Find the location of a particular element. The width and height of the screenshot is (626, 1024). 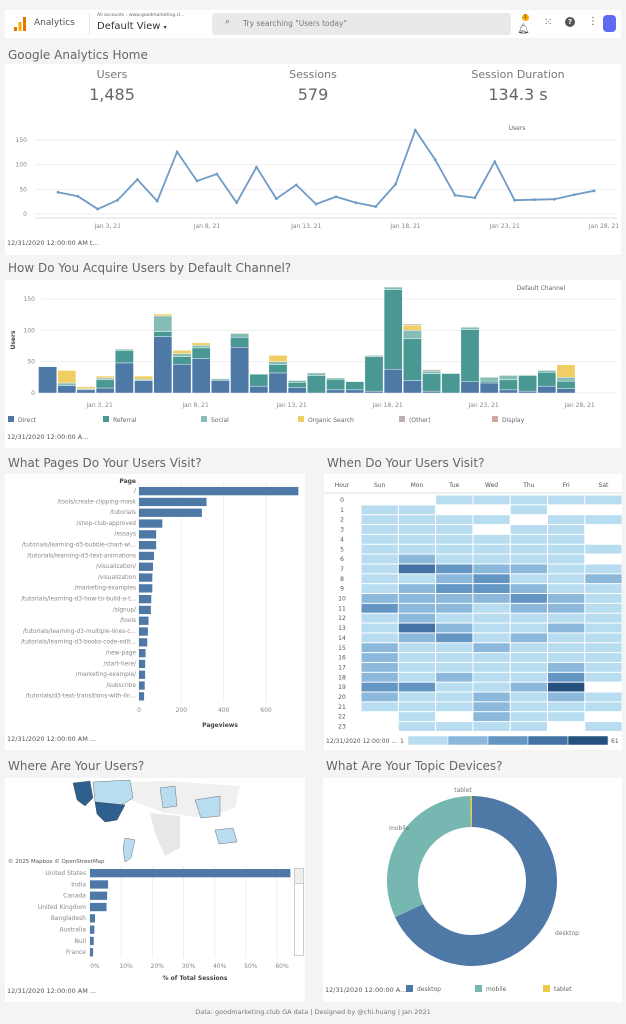

map-attribution: © 2025 Mapbox © OpenStreetMap is located at coordinates (56, 861).